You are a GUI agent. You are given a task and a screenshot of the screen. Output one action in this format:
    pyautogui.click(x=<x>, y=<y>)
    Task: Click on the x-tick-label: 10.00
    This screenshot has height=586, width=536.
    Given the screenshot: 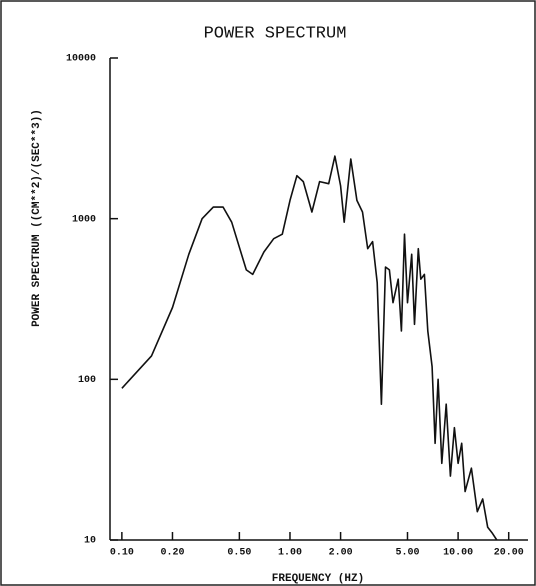 What is the action you would take?
    pyautogui.click(x=458, y=553)
    